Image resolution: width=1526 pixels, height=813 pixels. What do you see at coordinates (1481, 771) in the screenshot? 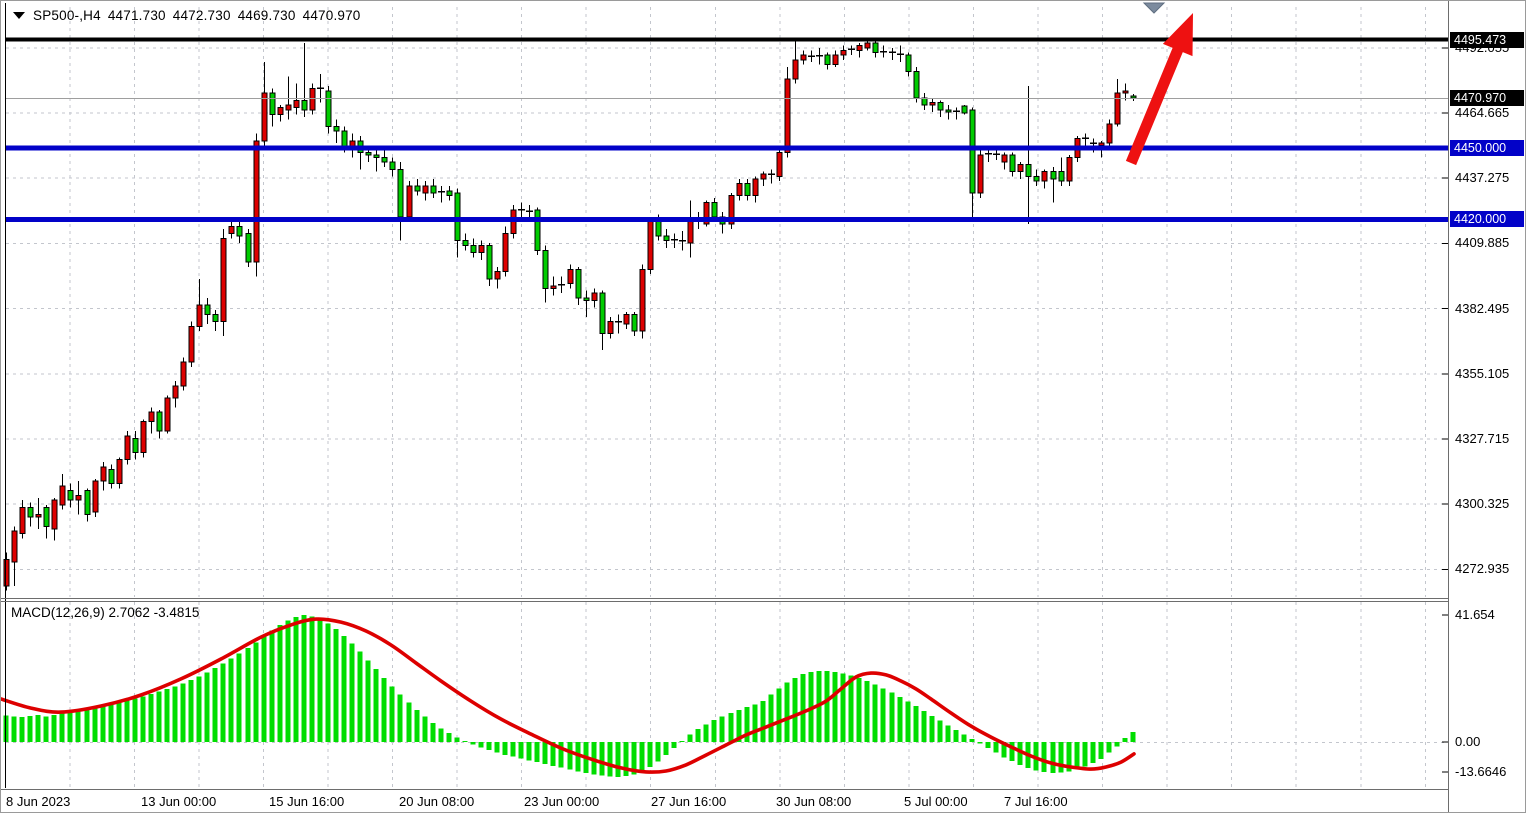
I see `macd-tick-label: -13.6646` at bounding box center [1481, 771].